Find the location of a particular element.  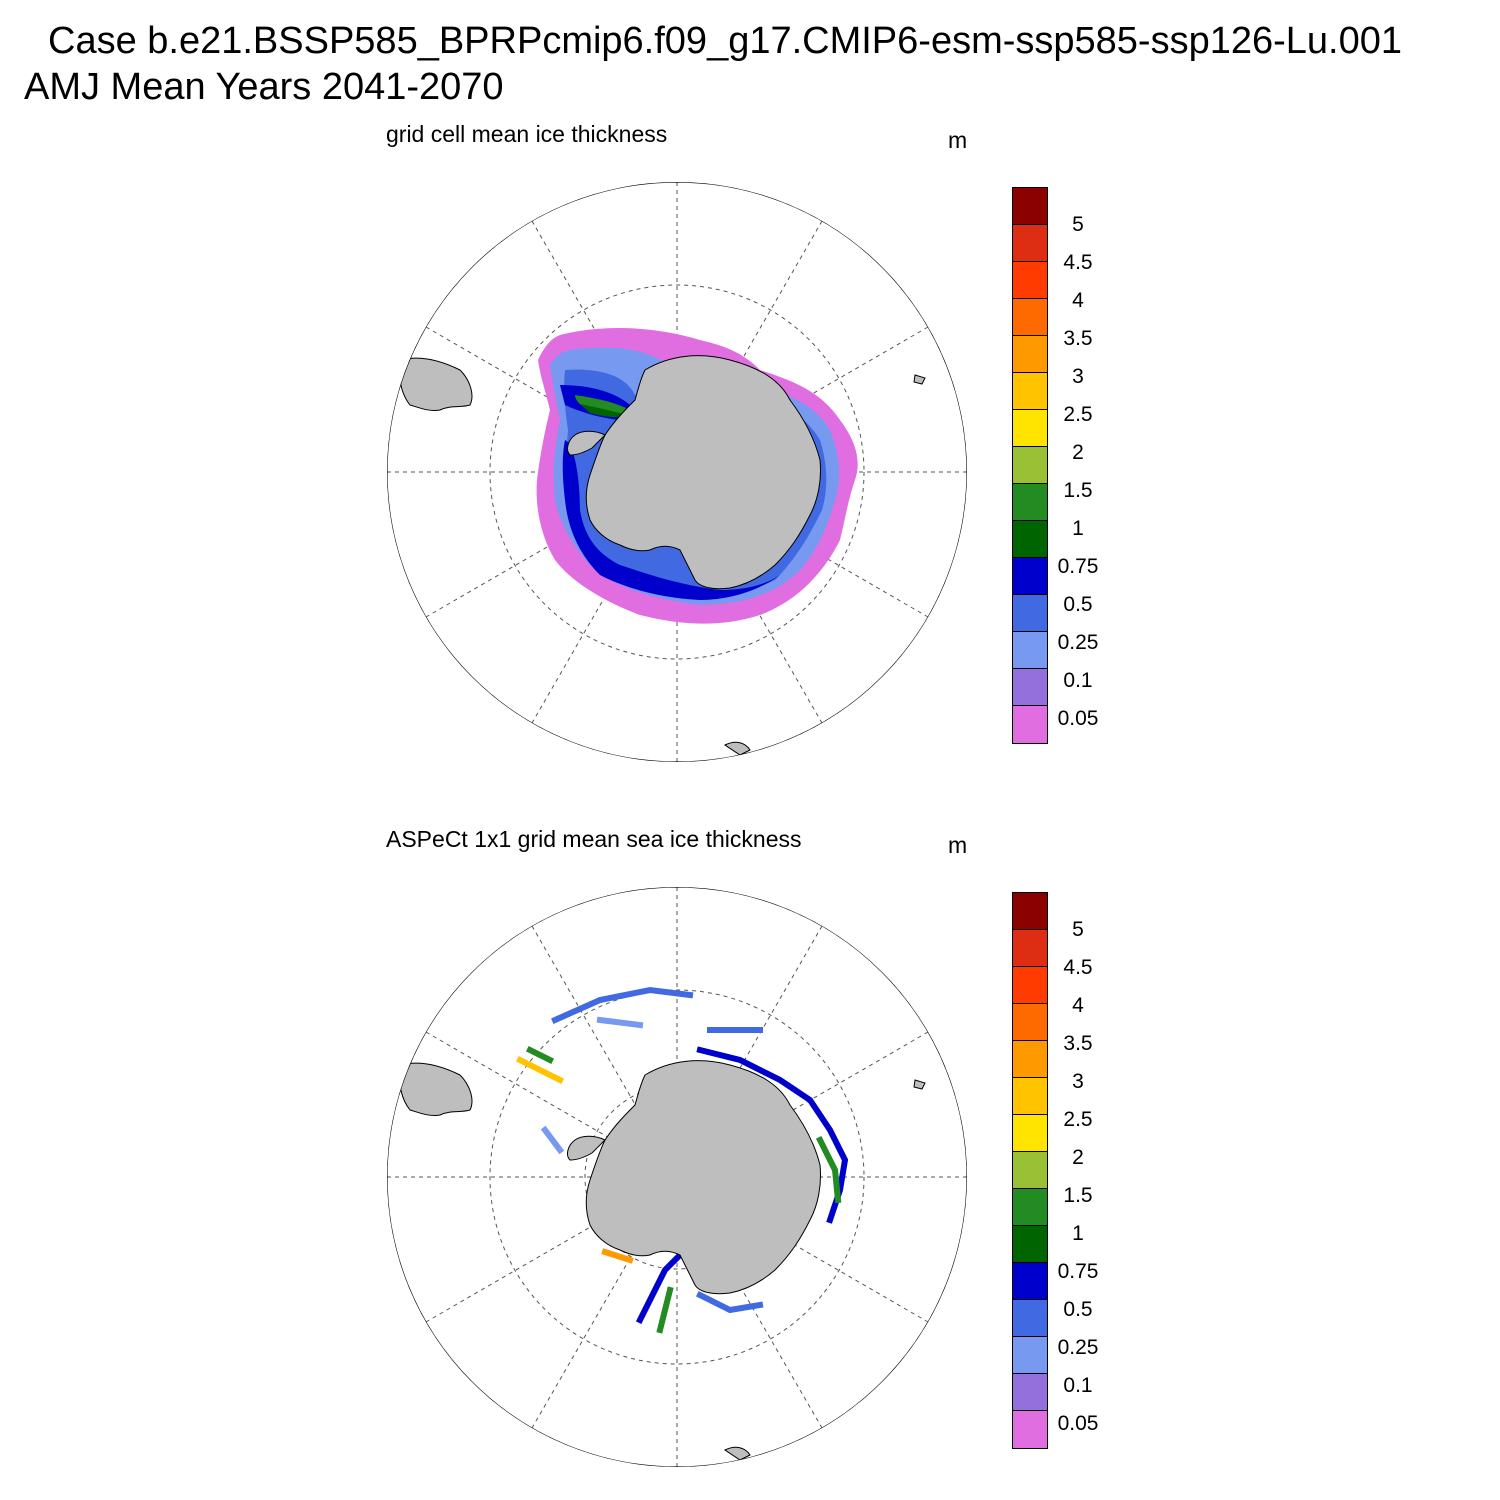

ice-0.5 is located at coordinates (670, 492).